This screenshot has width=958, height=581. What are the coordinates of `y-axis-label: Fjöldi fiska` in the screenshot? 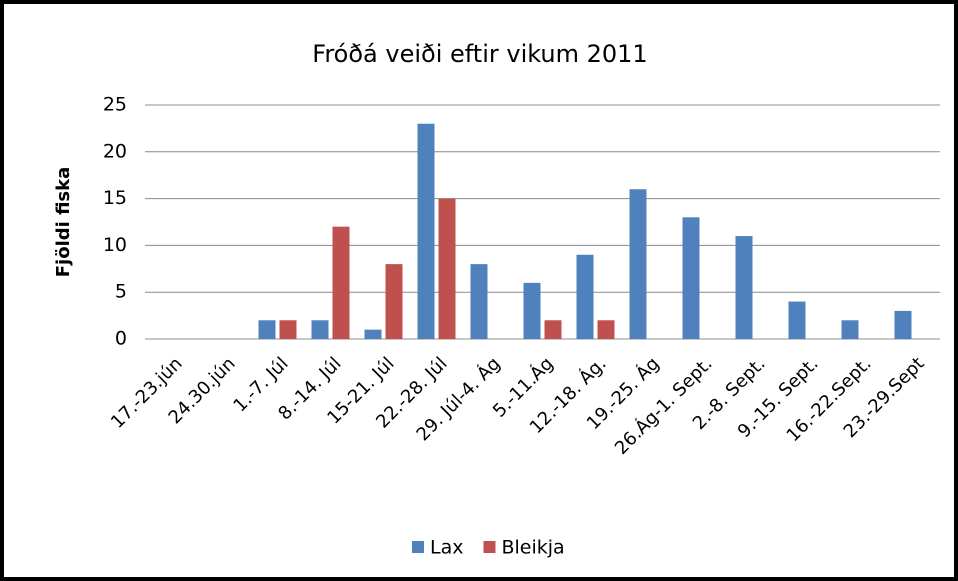 It's located at (63, 222).